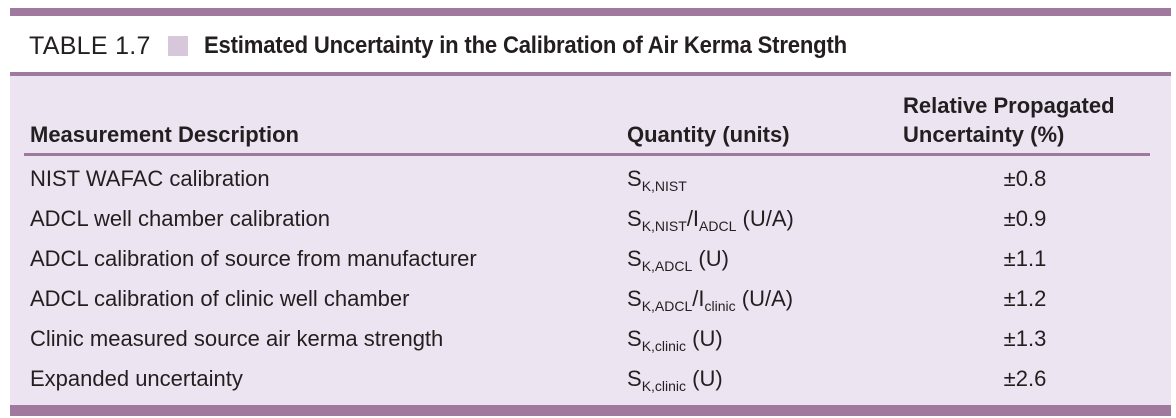  Describe the element at coordinates (150, 178) in the screenshot. I see `cell-description: NIST WAFAC calibration` at that location.